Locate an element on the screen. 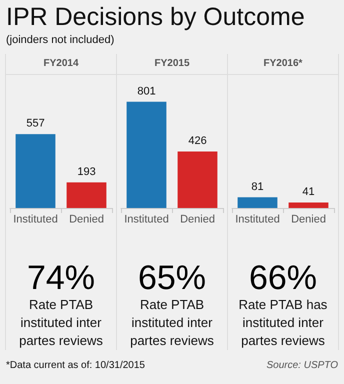 The height and width of the screenshot is (384, 344). data-label: 193 is located at coordinates (86, 172).